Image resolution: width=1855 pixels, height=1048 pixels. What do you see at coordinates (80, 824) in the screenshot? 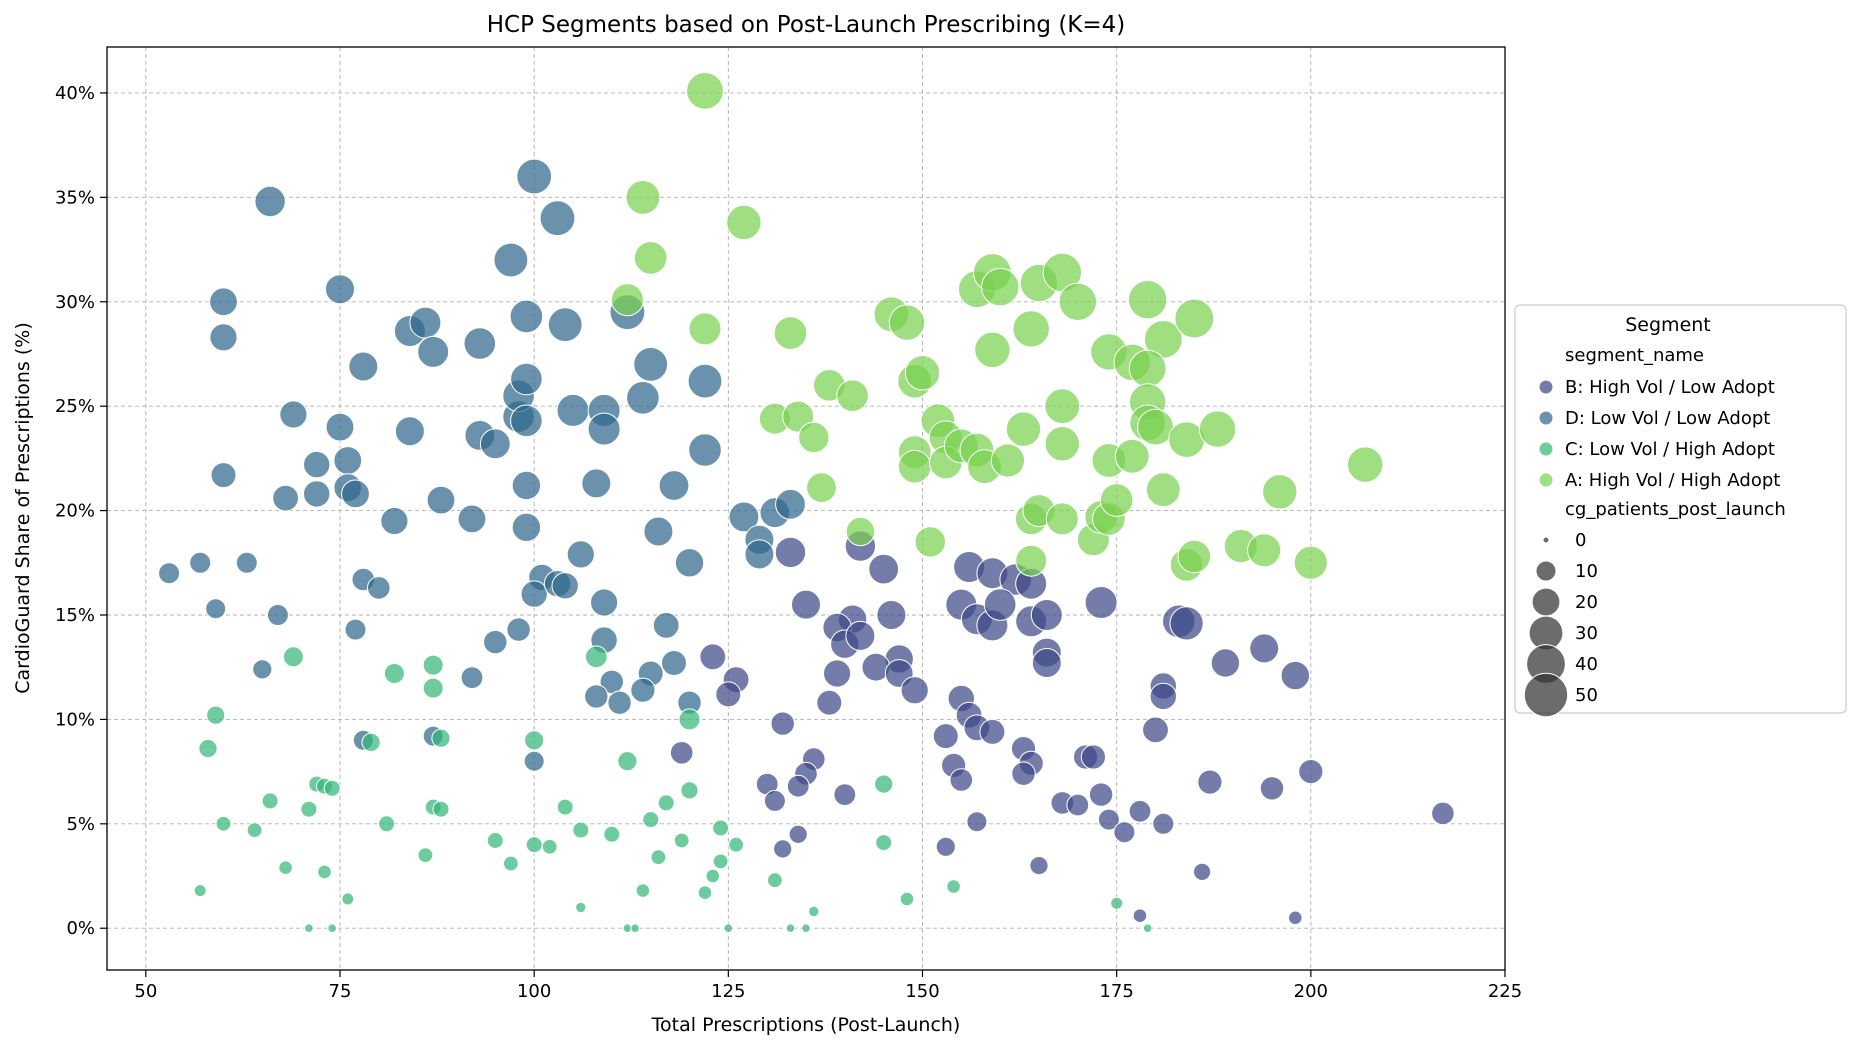
I see `y-tick-label: 5%` at bounding box center [80, 824].